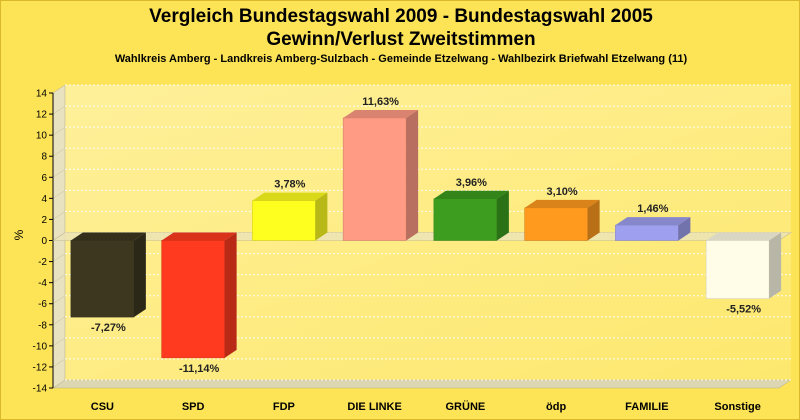 The height and width of the screenshot is (420, 800). What do you see at coordinates (42, 262) in the screenshot?
I see `y-tick-label: -2` at bounding box center [42, 262].